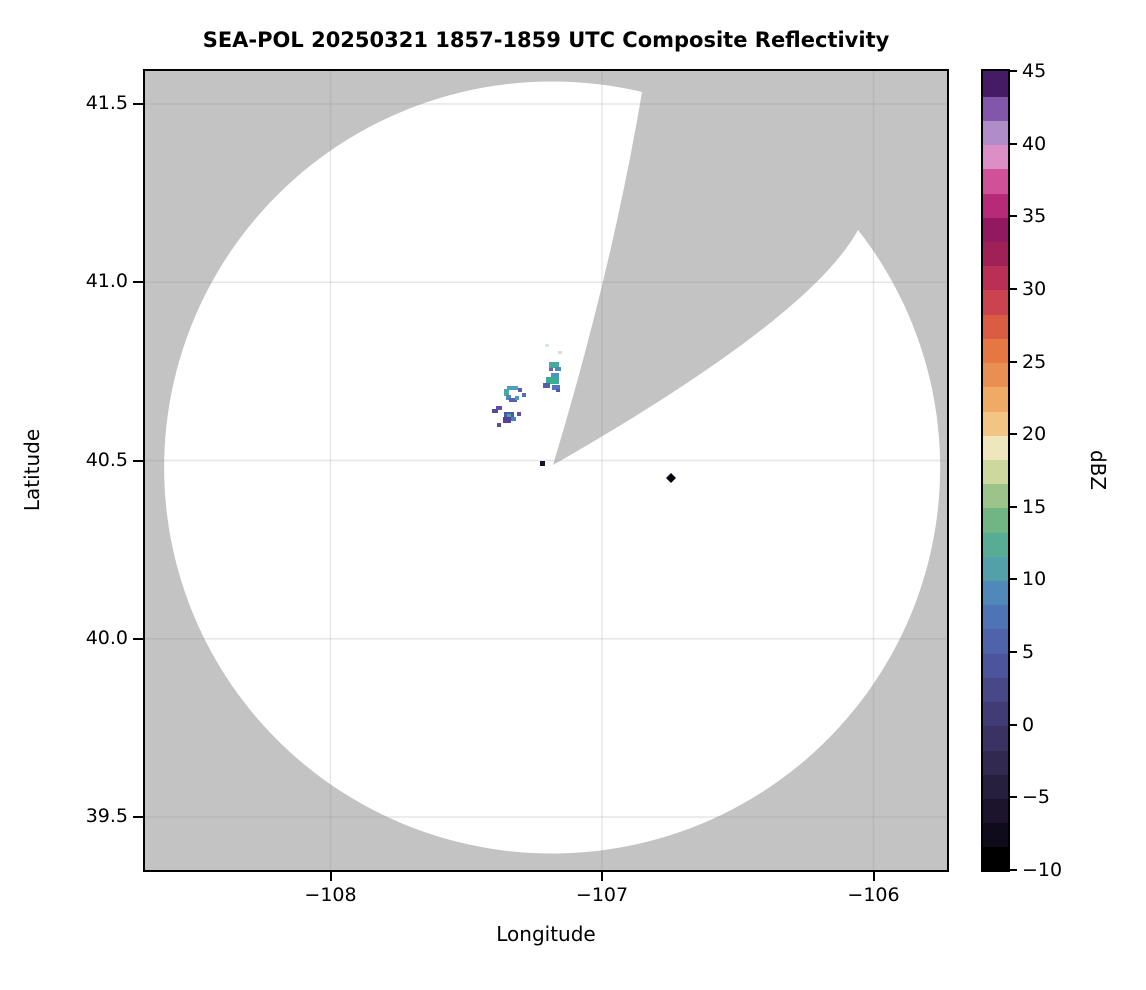 The width and height of the screenshot is (1146, 990). I want to click on colorbar-tick-label: −10, so click(1042, 870).